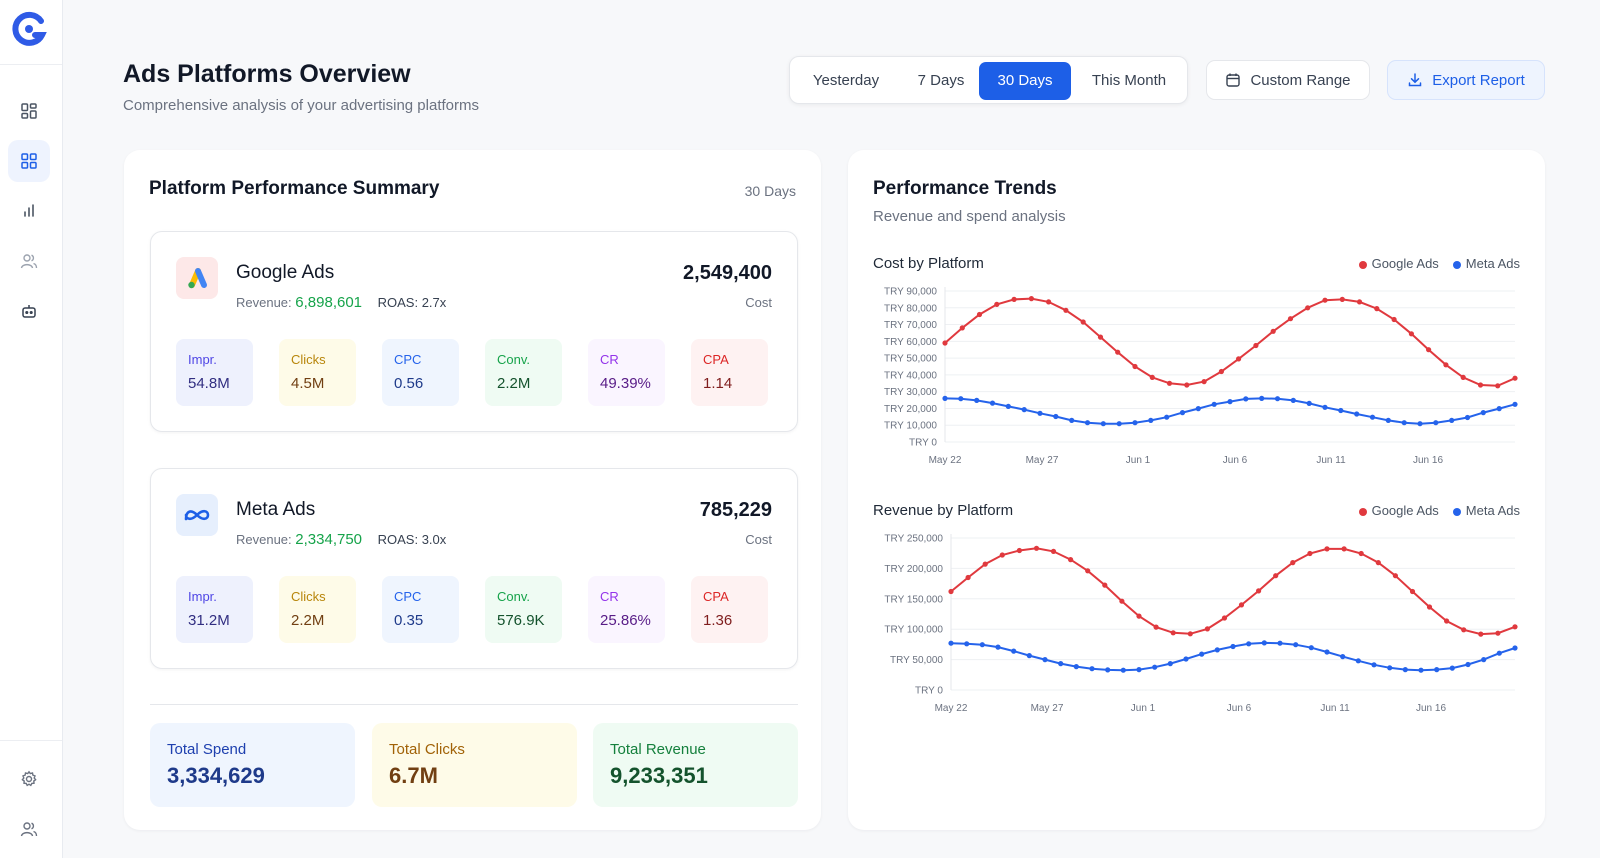 The width and height of the screenshot is (1600, 858). Describe the element at coordinates (29, 311) in the screenshot. I see `sidebar-item-automation` at that location.